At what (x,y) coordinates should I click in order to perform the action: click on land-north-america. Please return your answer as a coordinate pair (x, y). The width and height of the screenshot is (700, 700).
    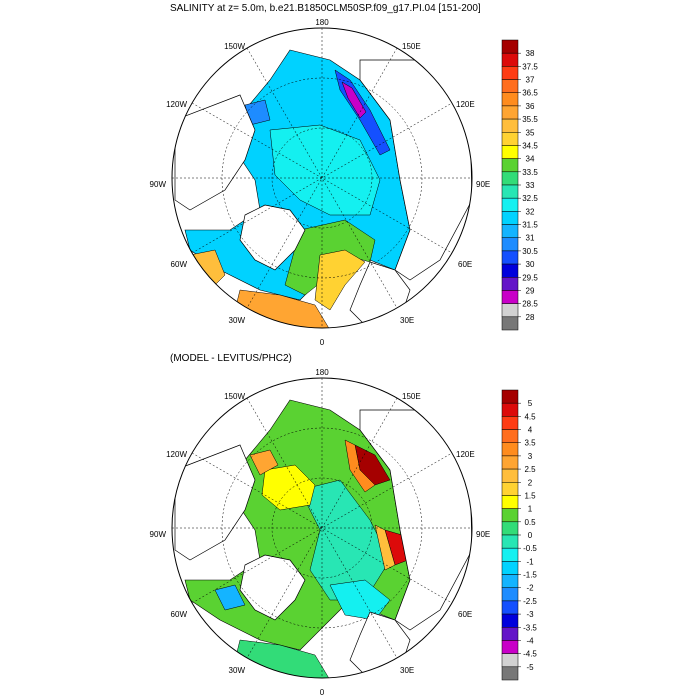
    Looking at the image, I should click on (215, 152).